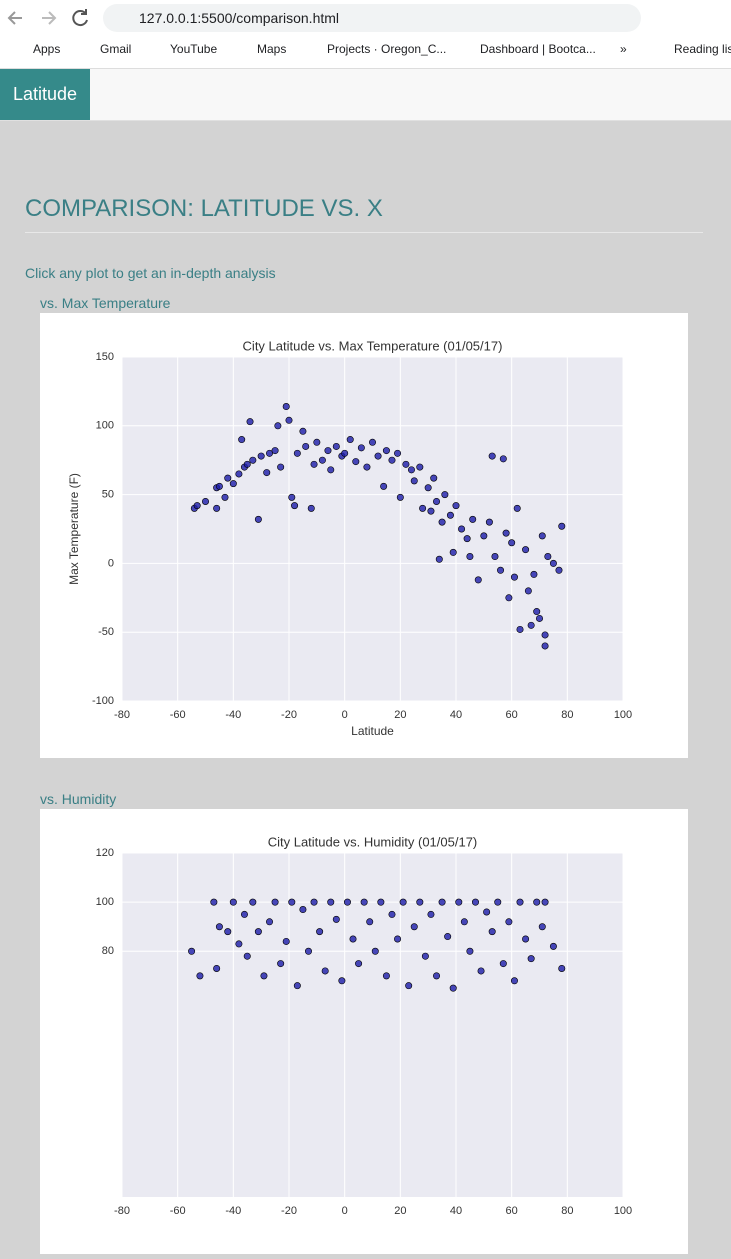 This screenshot has height=1259, width=731. Describe the element at coordinates (47, 49) in the screenshot. I see `bookmark: Apps` at that location.